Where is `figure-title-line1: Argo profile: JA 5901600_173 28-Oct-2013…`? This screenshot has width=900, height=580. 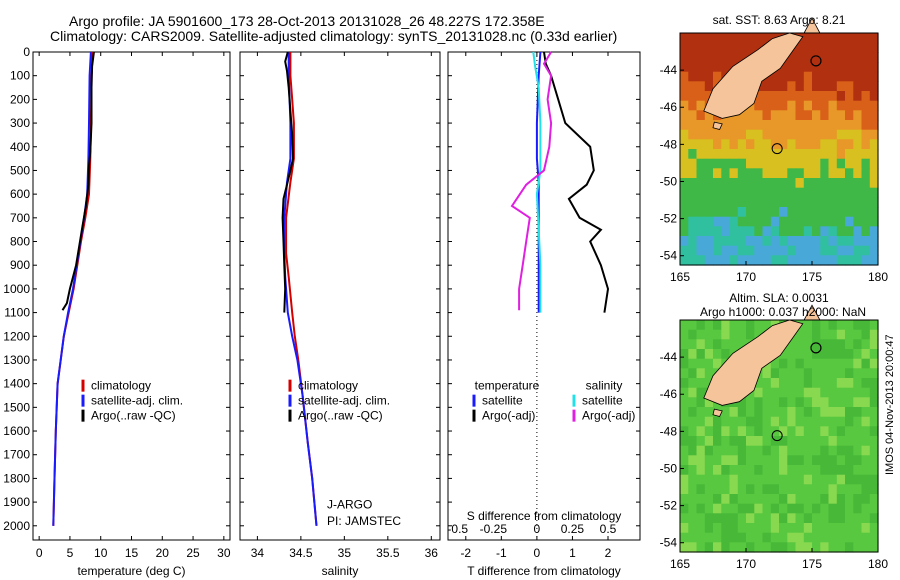 figure-title-line1: Argo profile: JA 5901600_173 28-Oct-2013… is located at coordinates (307, 21).